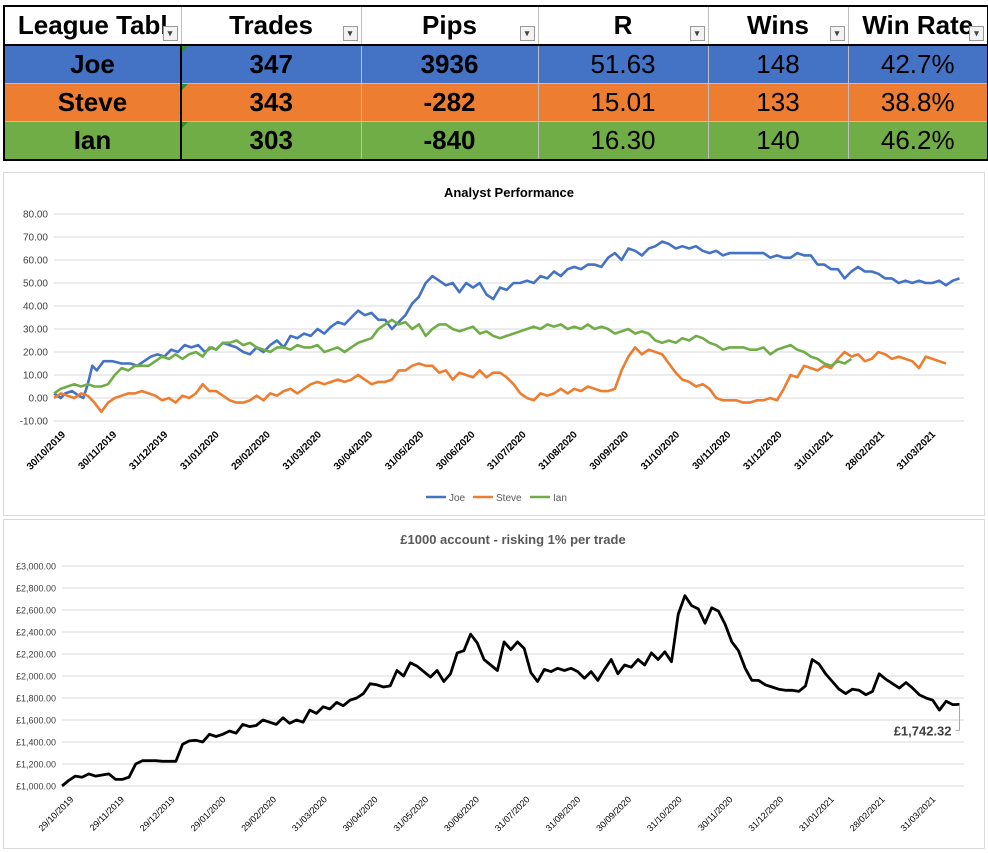 The image size is (988, 853). I want to click on analyst-name-cell: Joe, so click(92, 64).